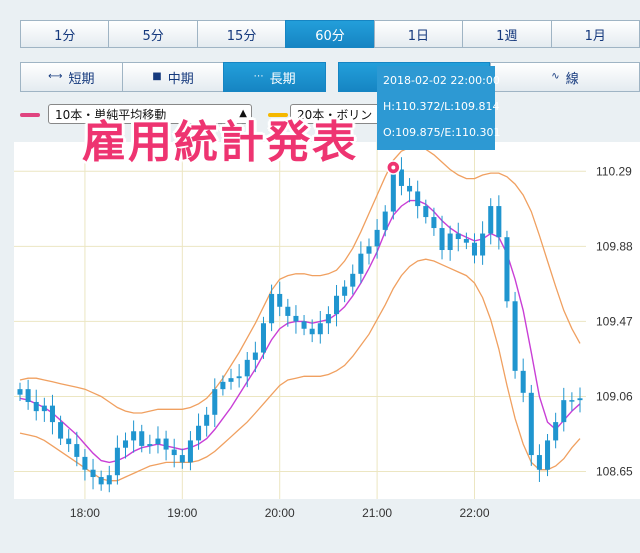 The width and height of the screenshot is (640, 553). I want to click on ma2-select: 20本・ボリン, so click(340, 114).